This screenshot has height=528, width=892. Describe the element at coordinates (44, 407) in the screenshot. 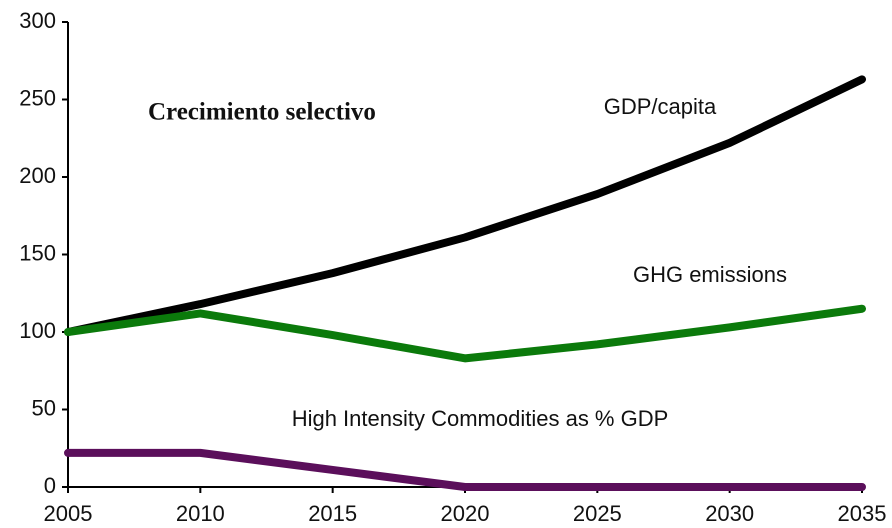

I see `y-tick-label: 50` at that location.